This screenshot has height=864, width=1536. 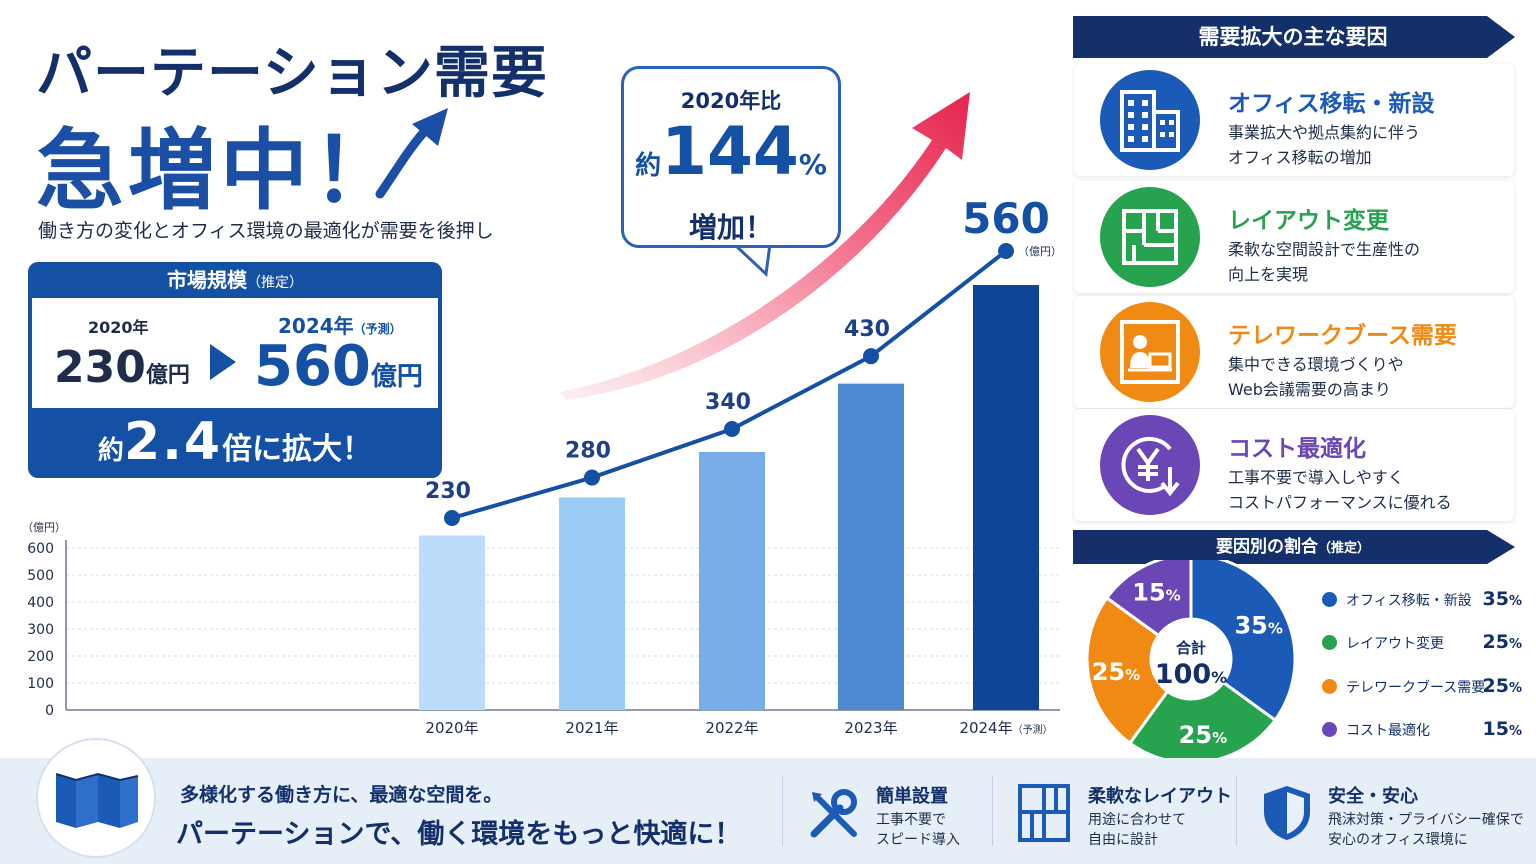 I want to click on callout-value: 144, so click(x=730, y=151).